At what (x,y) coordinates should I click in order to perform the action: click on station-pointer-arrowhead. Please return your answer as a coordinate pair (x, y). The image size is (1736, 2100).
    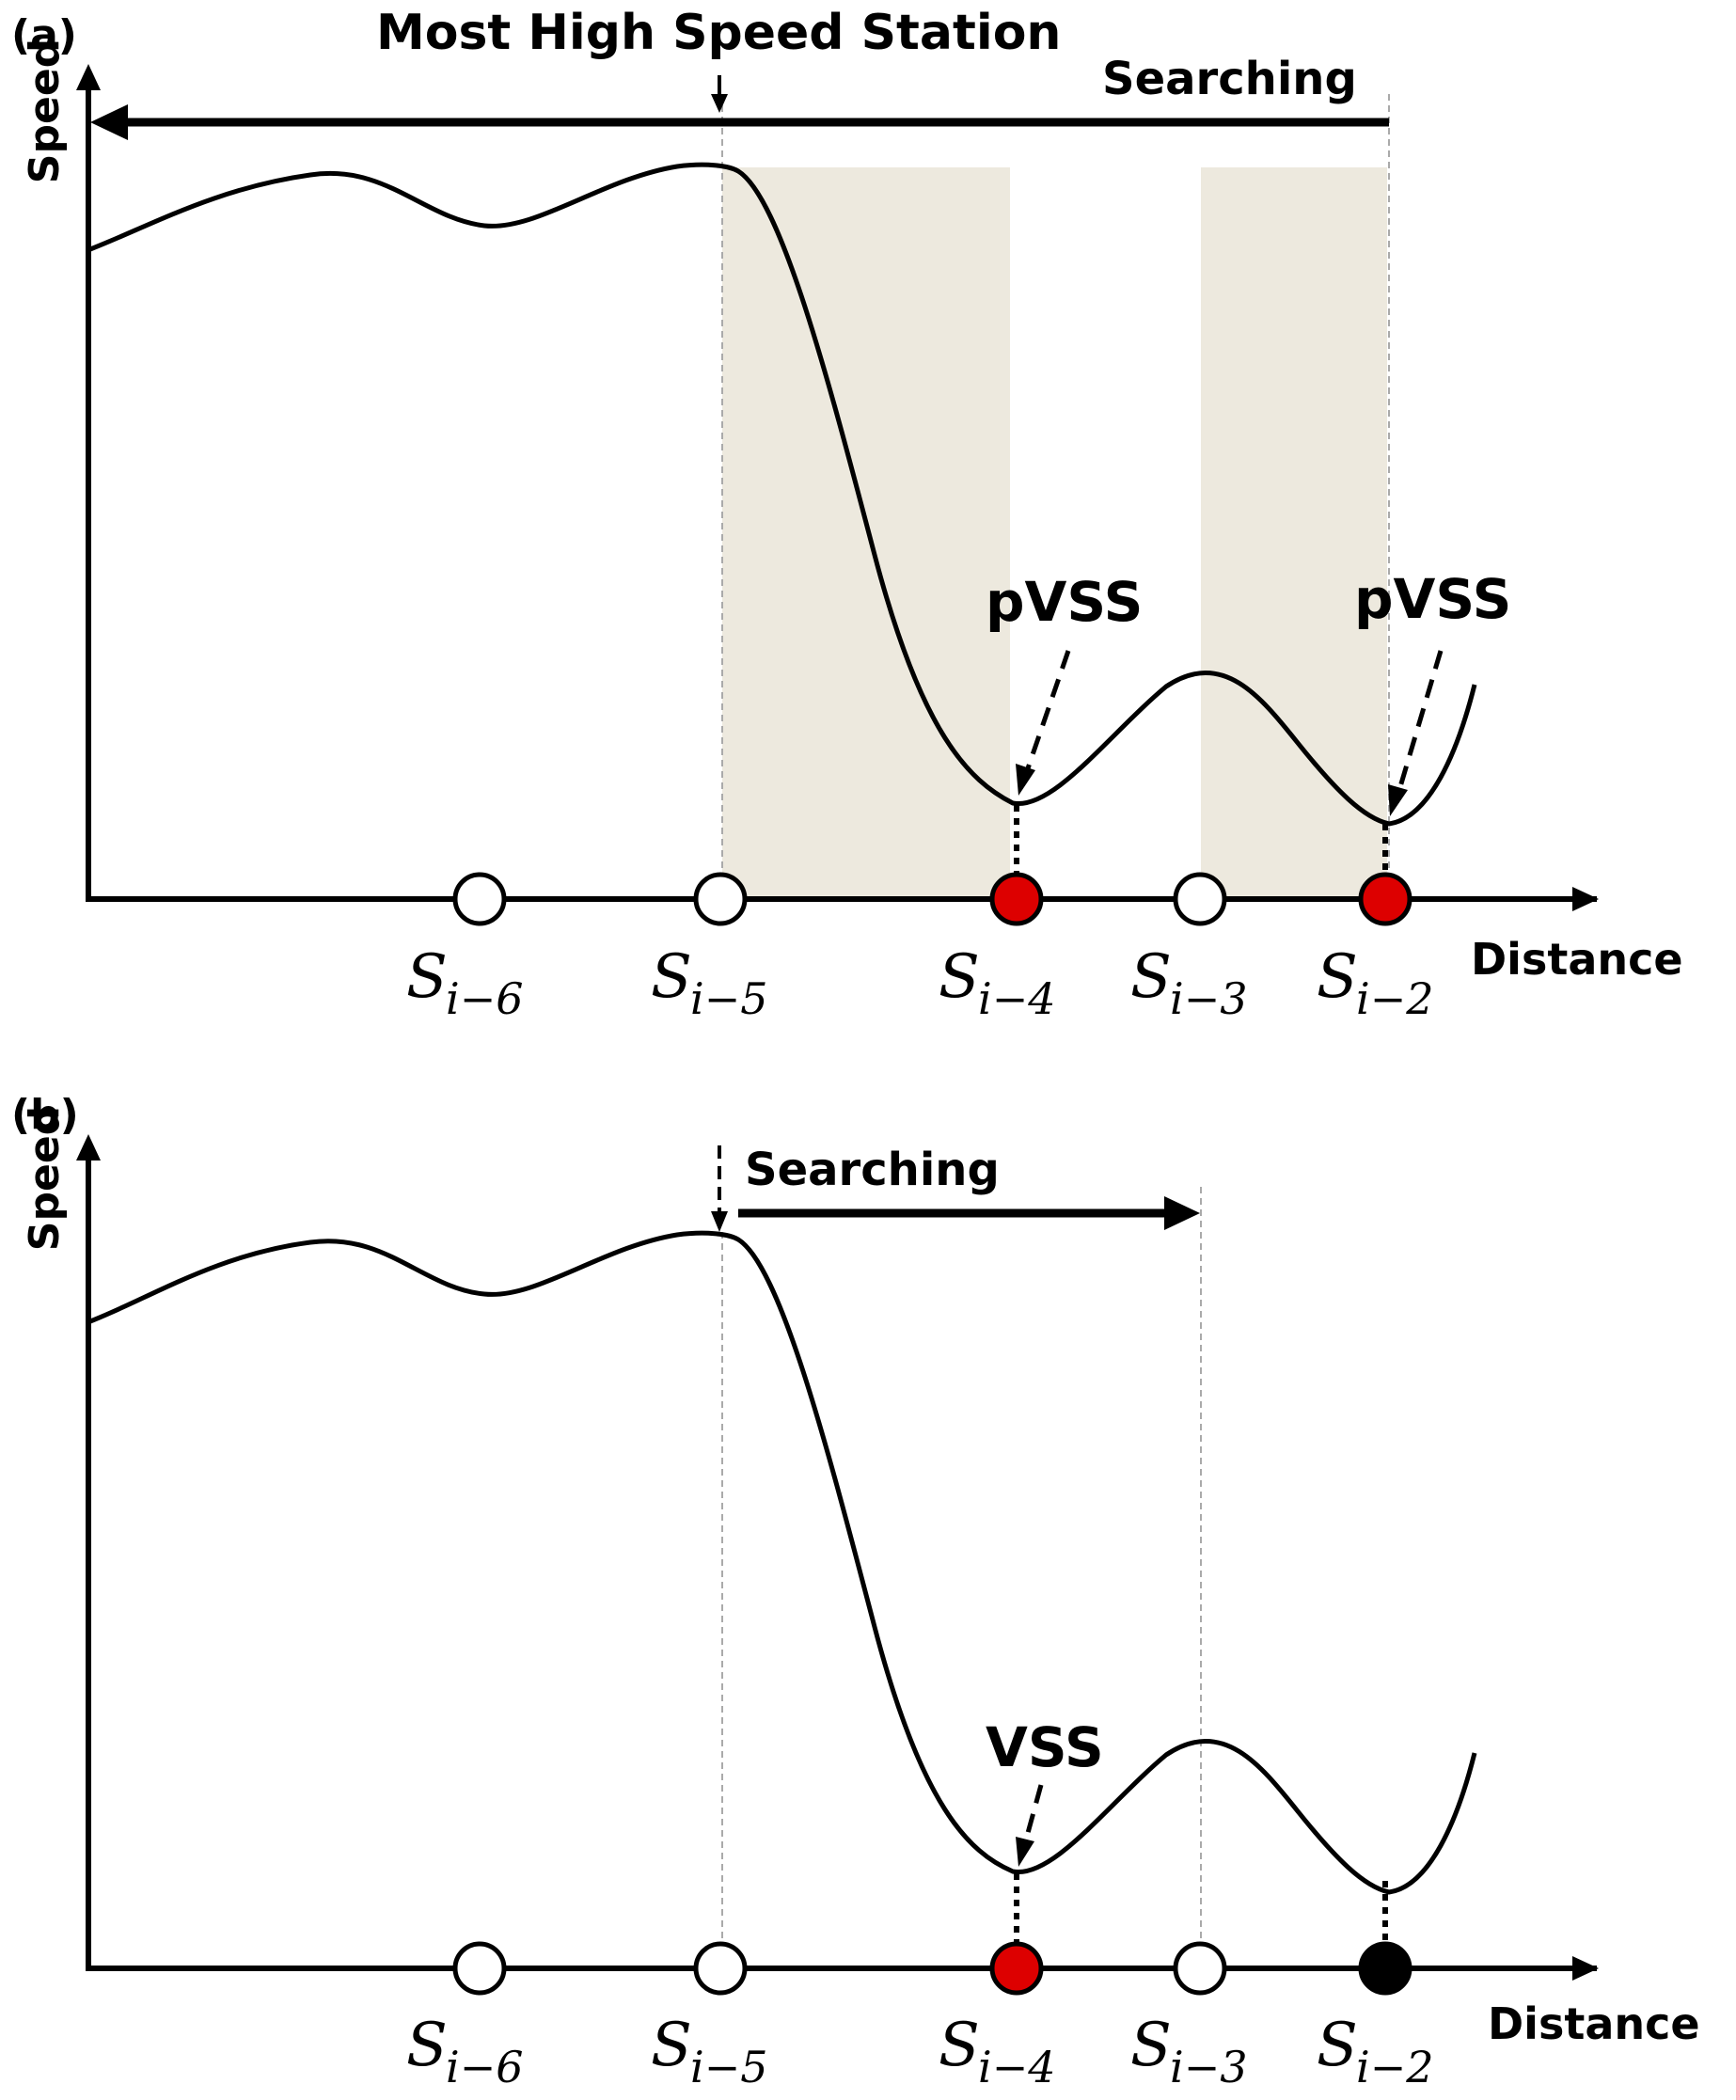
    Looking at the image, I should click on (719, 103).